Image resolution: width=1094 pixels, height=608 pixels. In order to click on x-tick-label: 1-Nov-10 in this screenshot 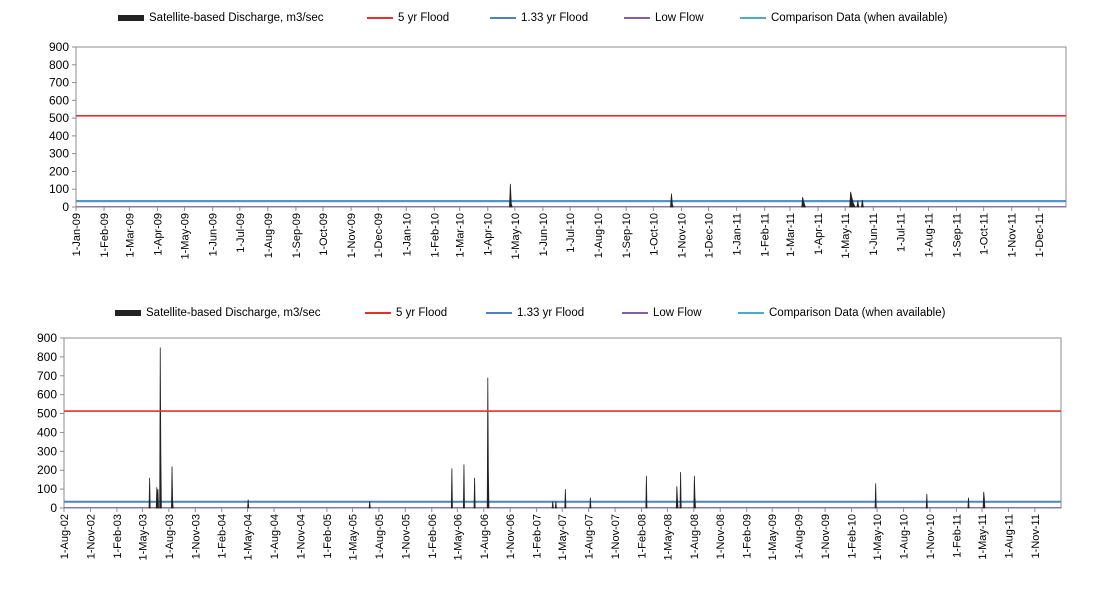, I will do `click(682, 235)`.